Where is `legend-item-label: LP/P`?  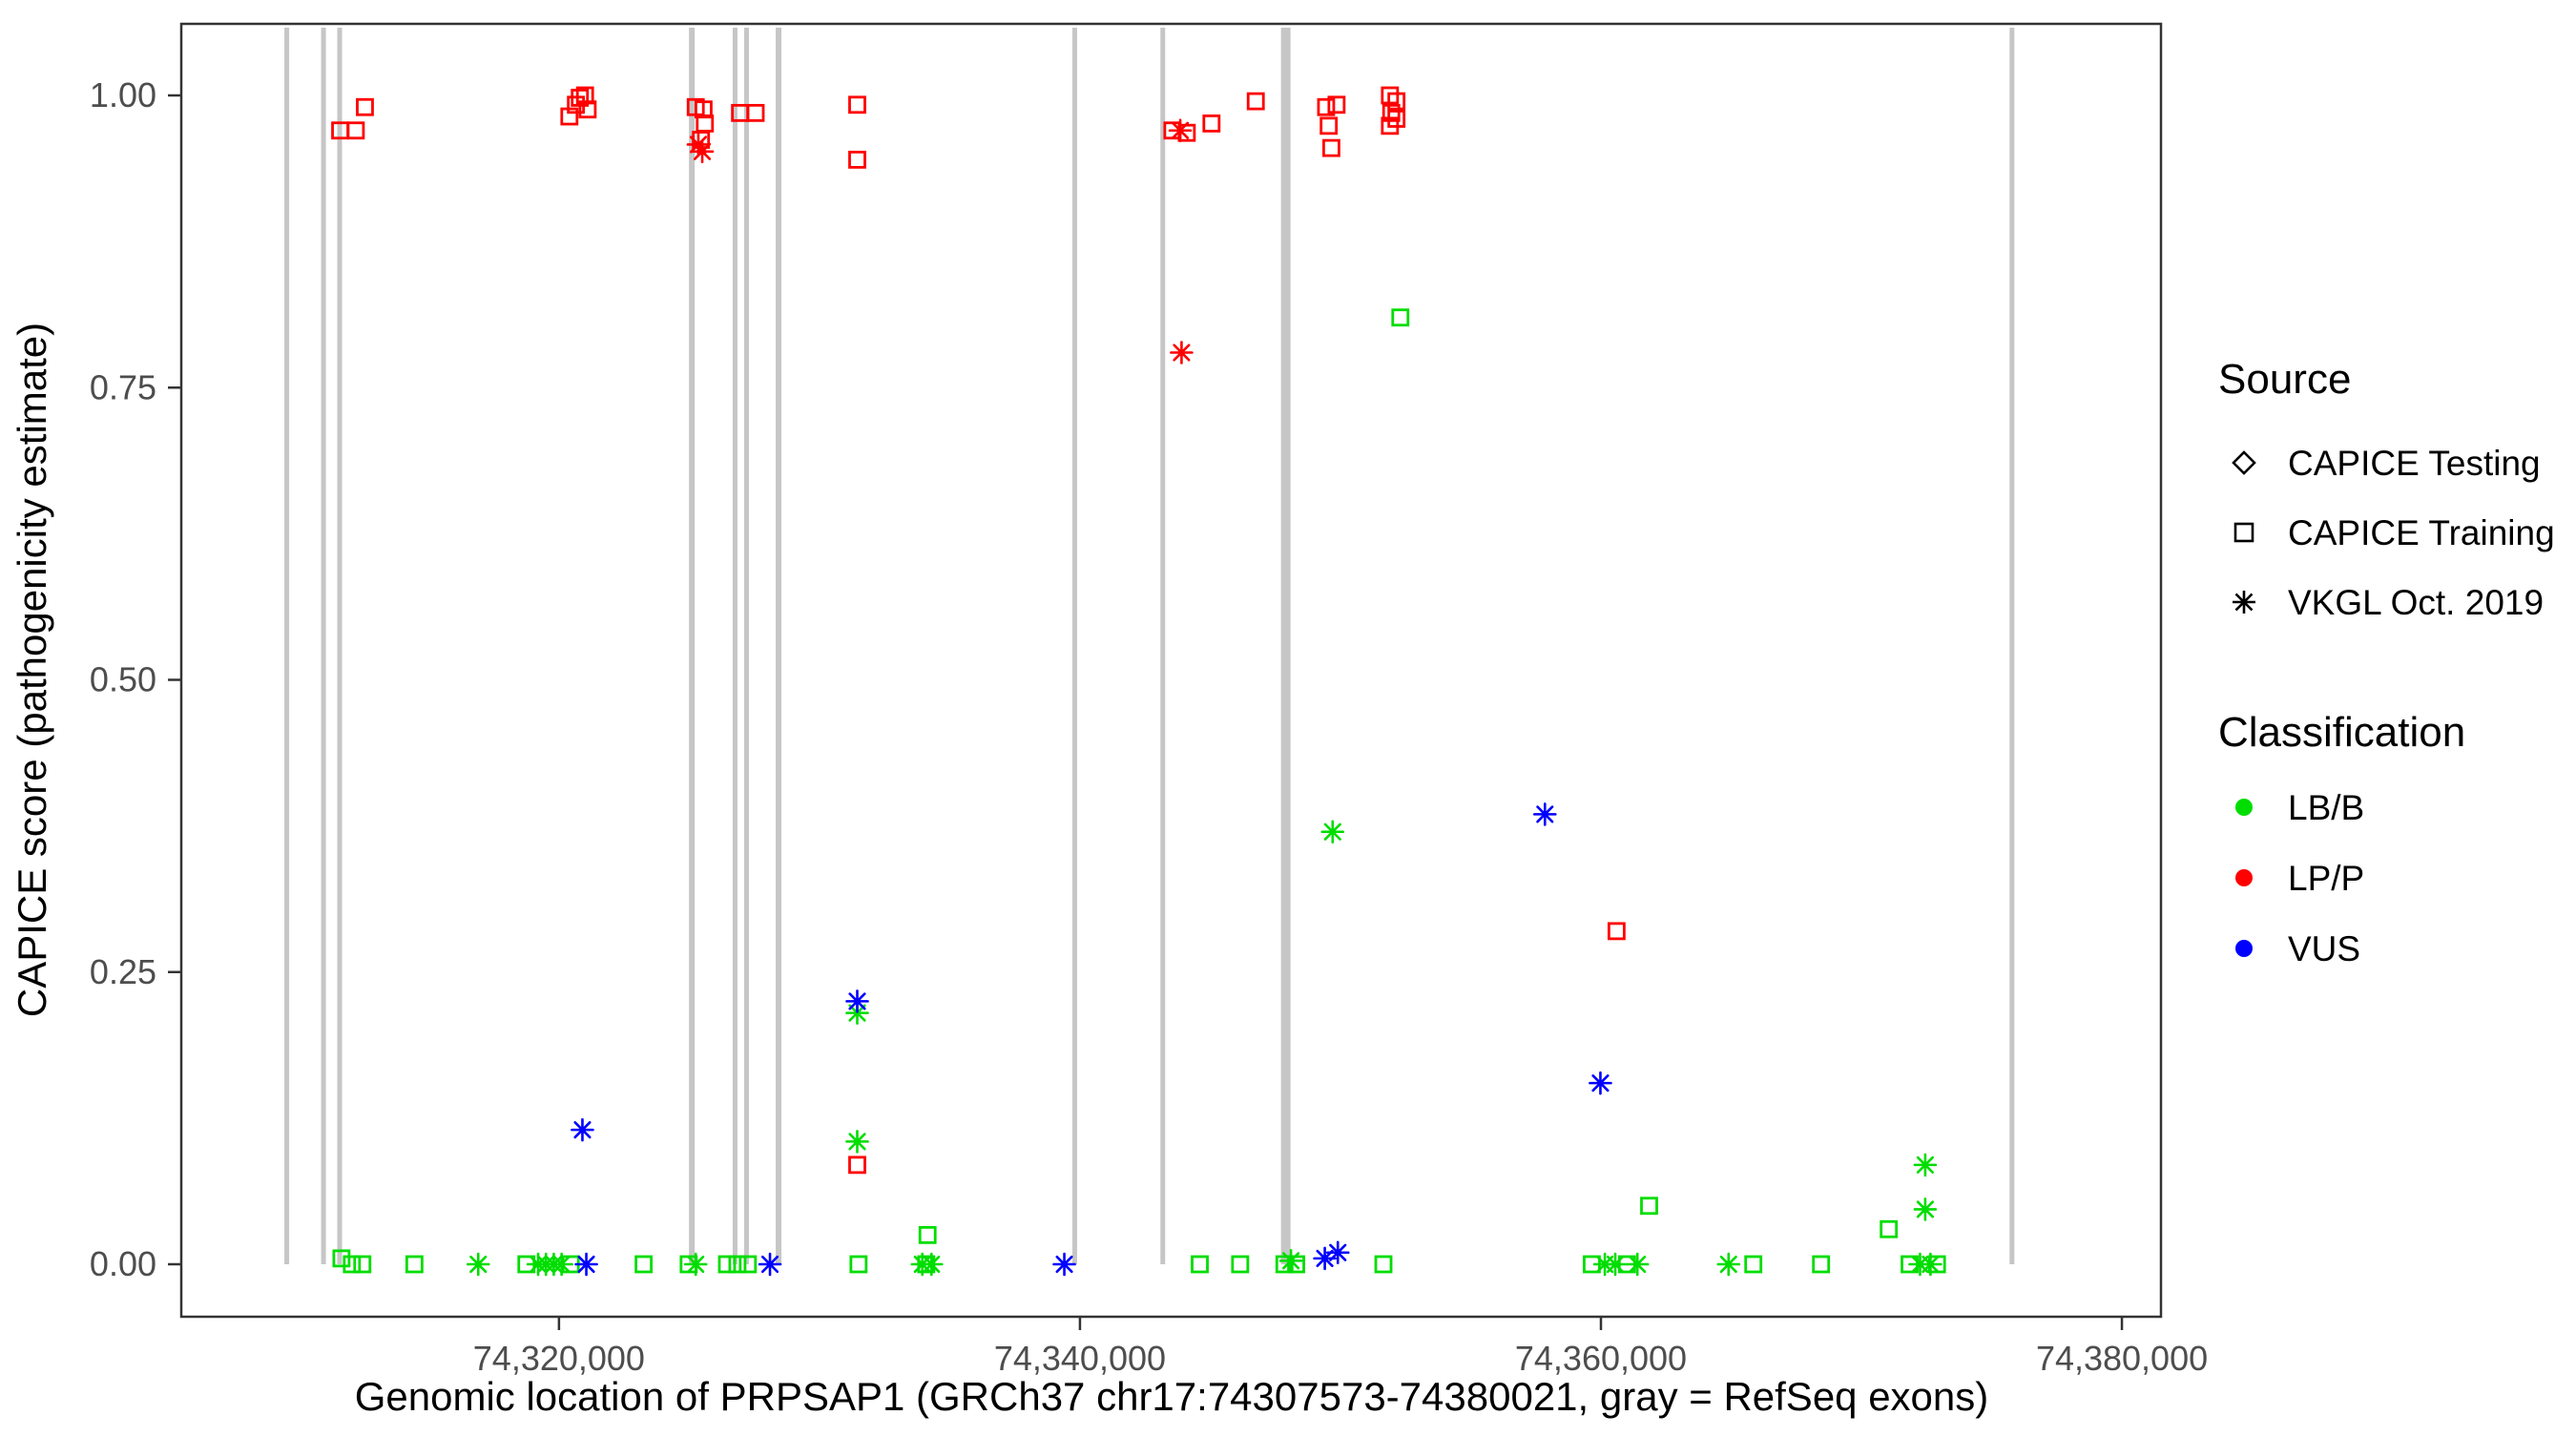
legend-item-label: LP/P is located at coordinates (2326, 878).